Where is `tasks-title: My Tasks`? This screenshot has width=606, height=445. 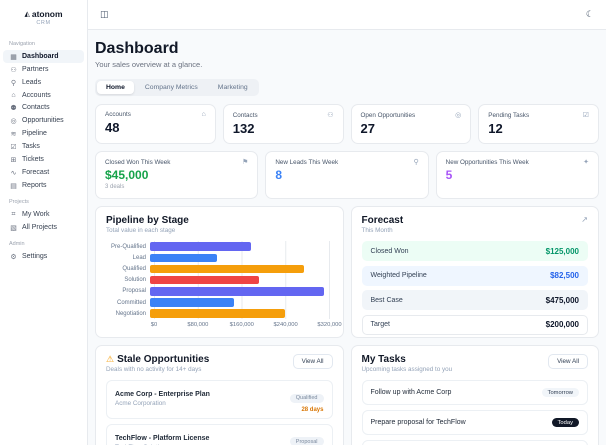
tasks-title: My Tasks is located at coordinates (383, 359).